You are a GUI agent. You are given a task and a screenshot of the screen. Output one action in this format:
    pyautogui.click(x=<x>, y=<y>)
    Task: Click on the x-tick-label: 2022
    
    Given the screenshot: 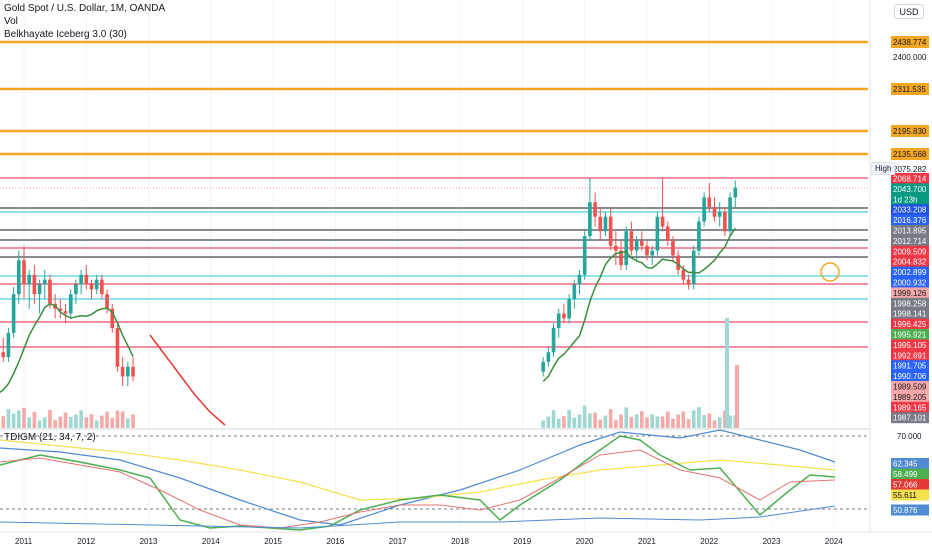 What is the action you would take?
    pyautogui.click(x=709, y=541)
    